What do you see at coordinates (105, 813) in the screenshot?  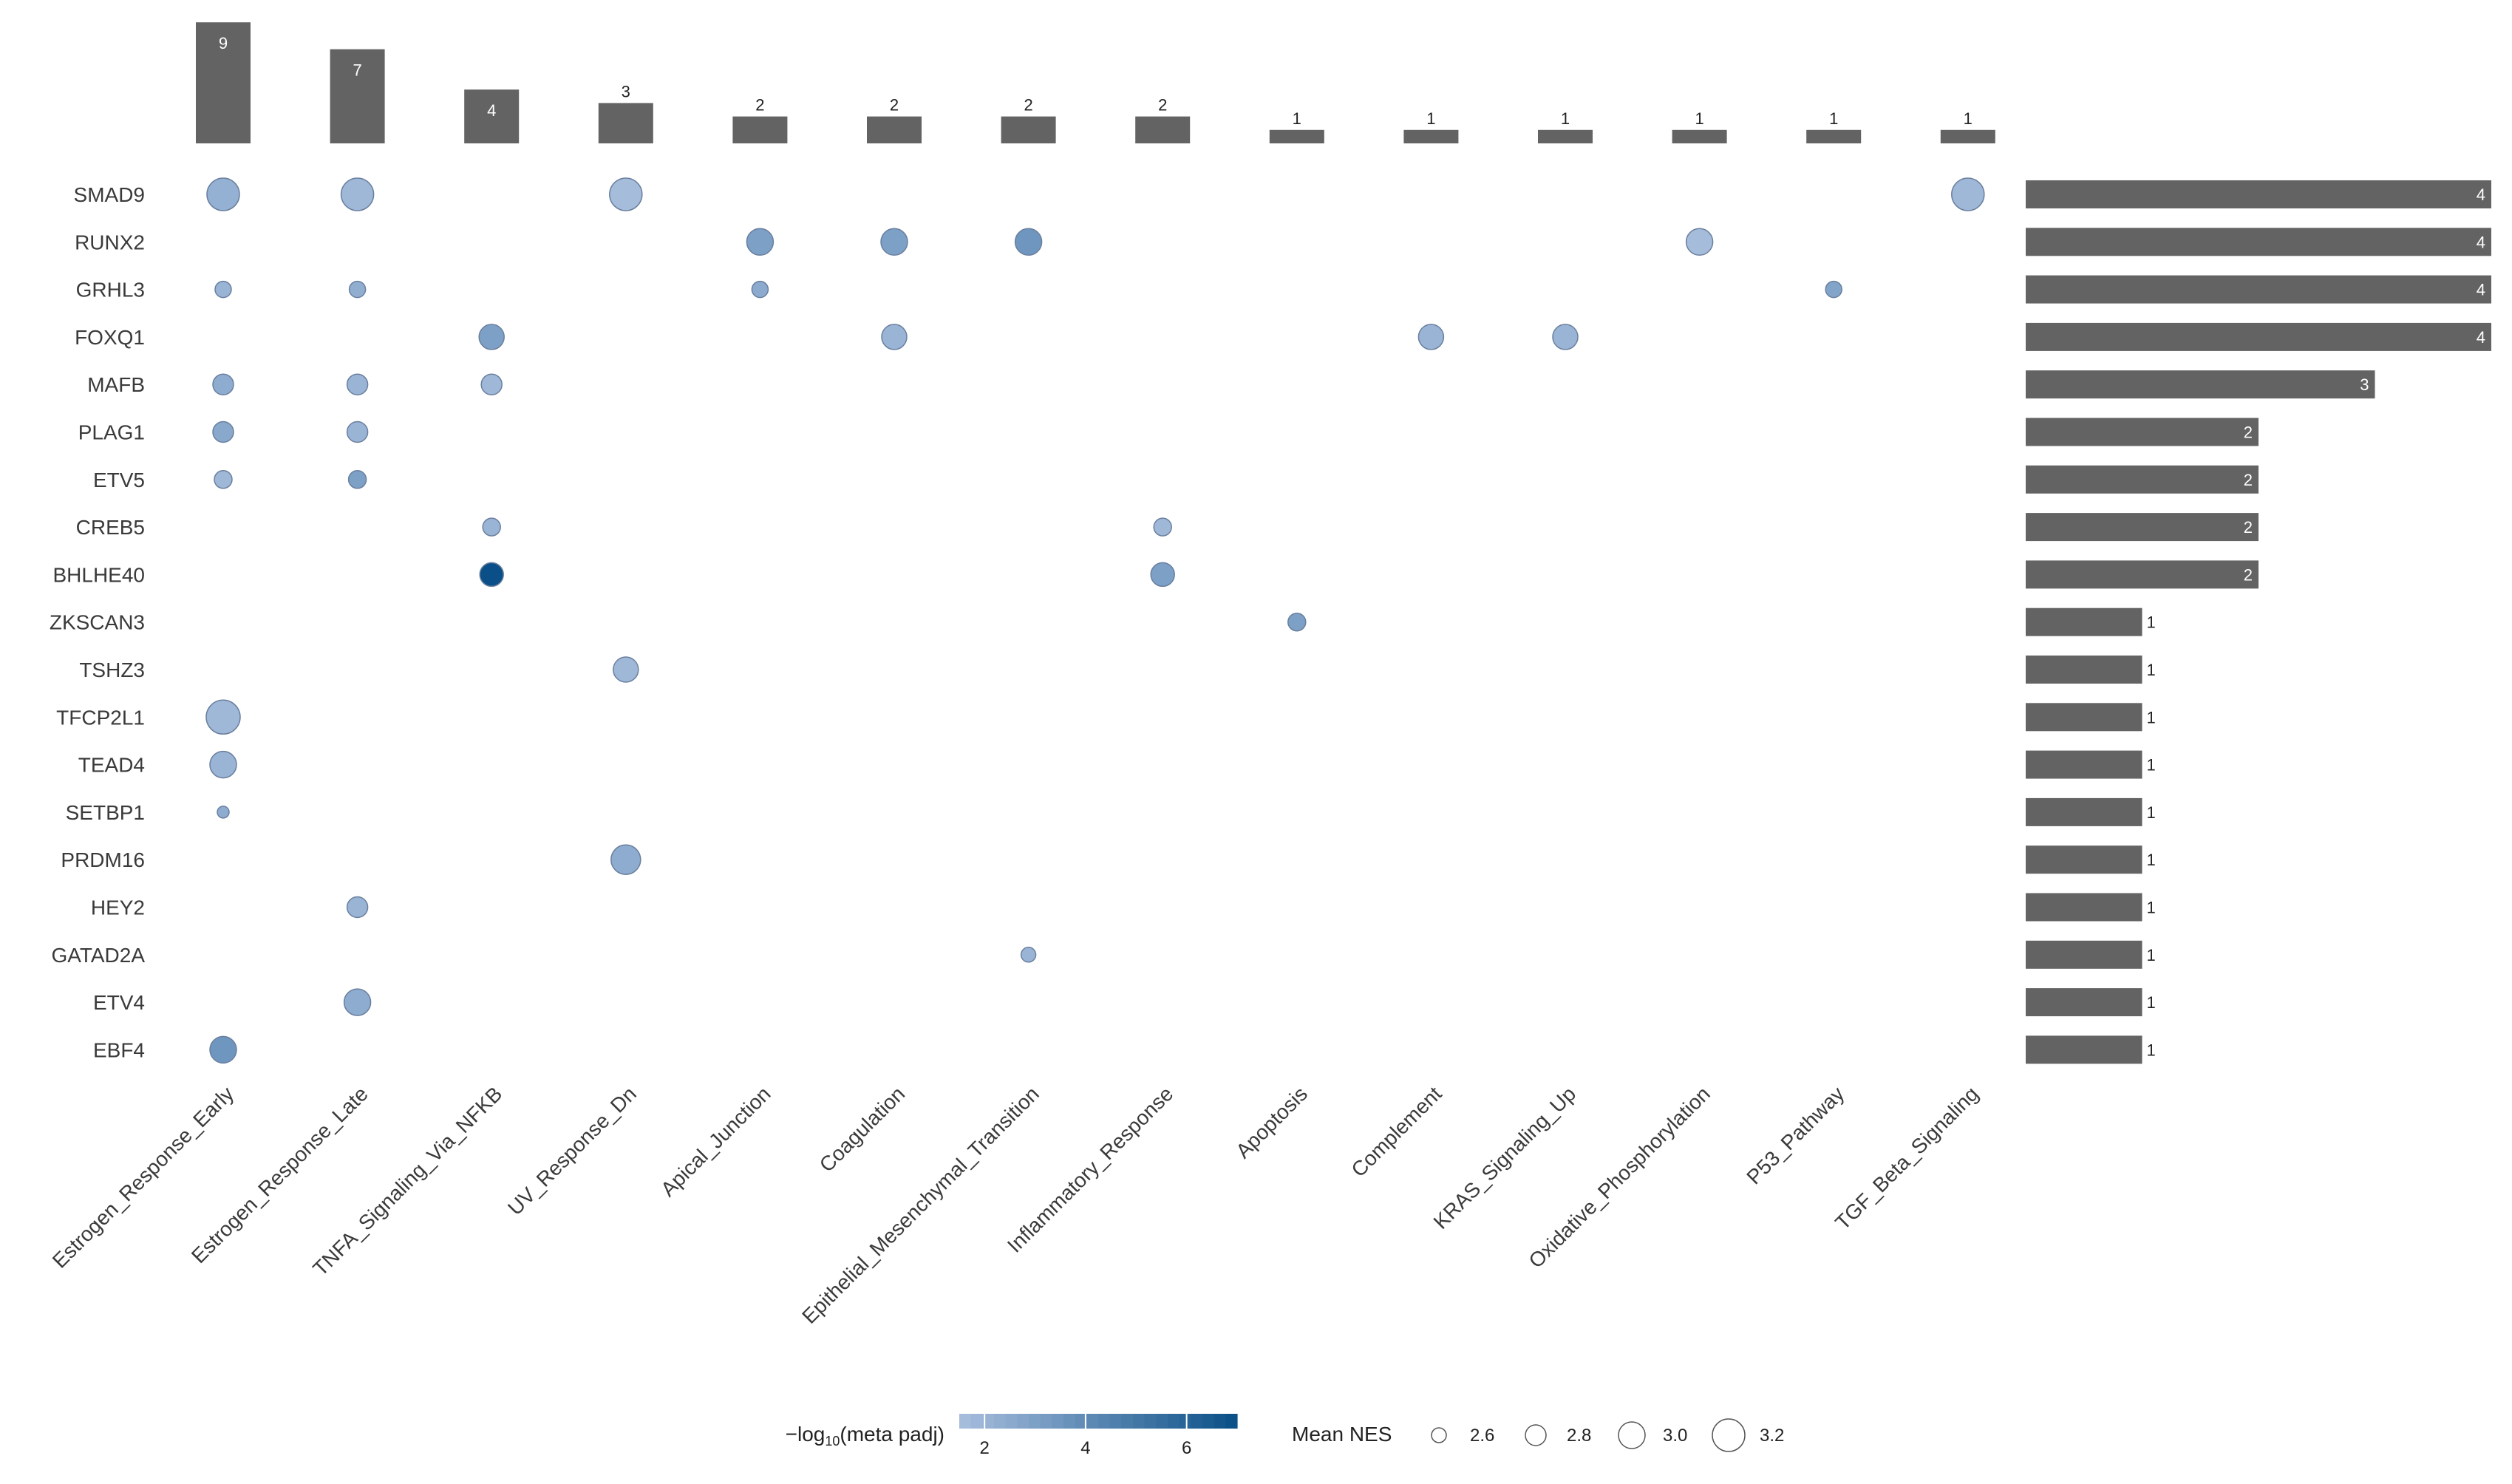 I see `gene-label: SETBP1` at bounding box center [105, 813].